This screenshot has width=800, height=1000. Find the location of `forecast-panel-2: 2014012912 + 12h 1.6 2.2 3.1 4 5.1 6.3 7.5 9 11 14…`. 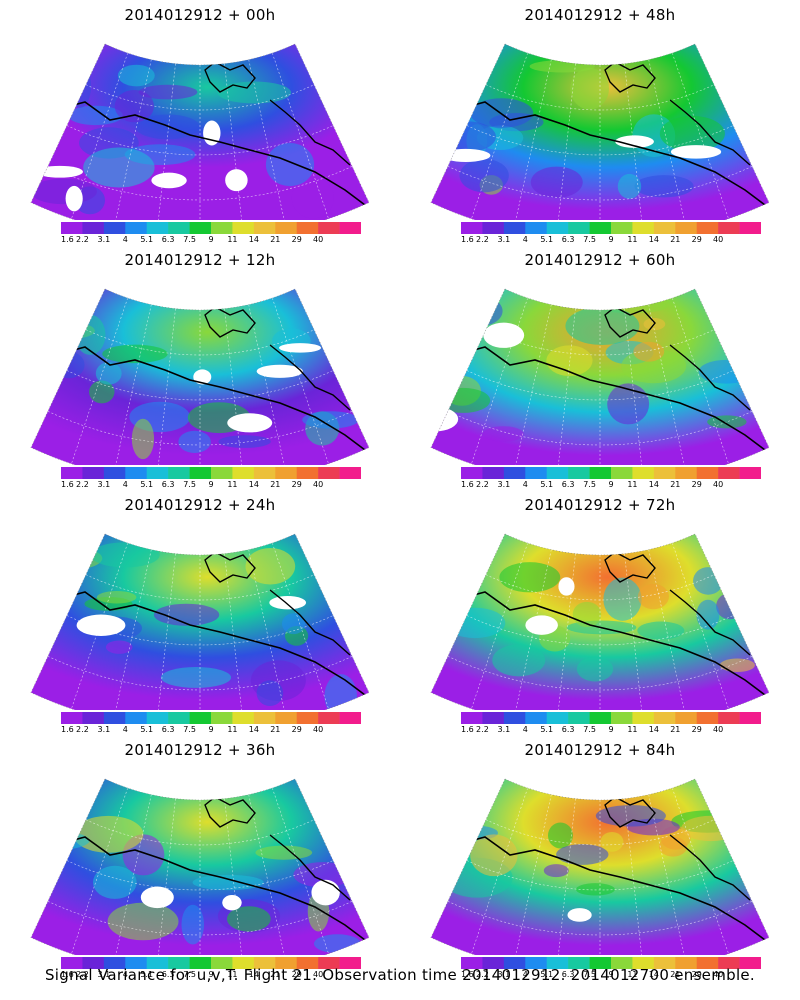

forecast-panel-2: 2014012912 + 12h 1.6 2.2 3.1 4 5.1 6.3 7.5 9 11 14… is located at coordinates (200, 367).